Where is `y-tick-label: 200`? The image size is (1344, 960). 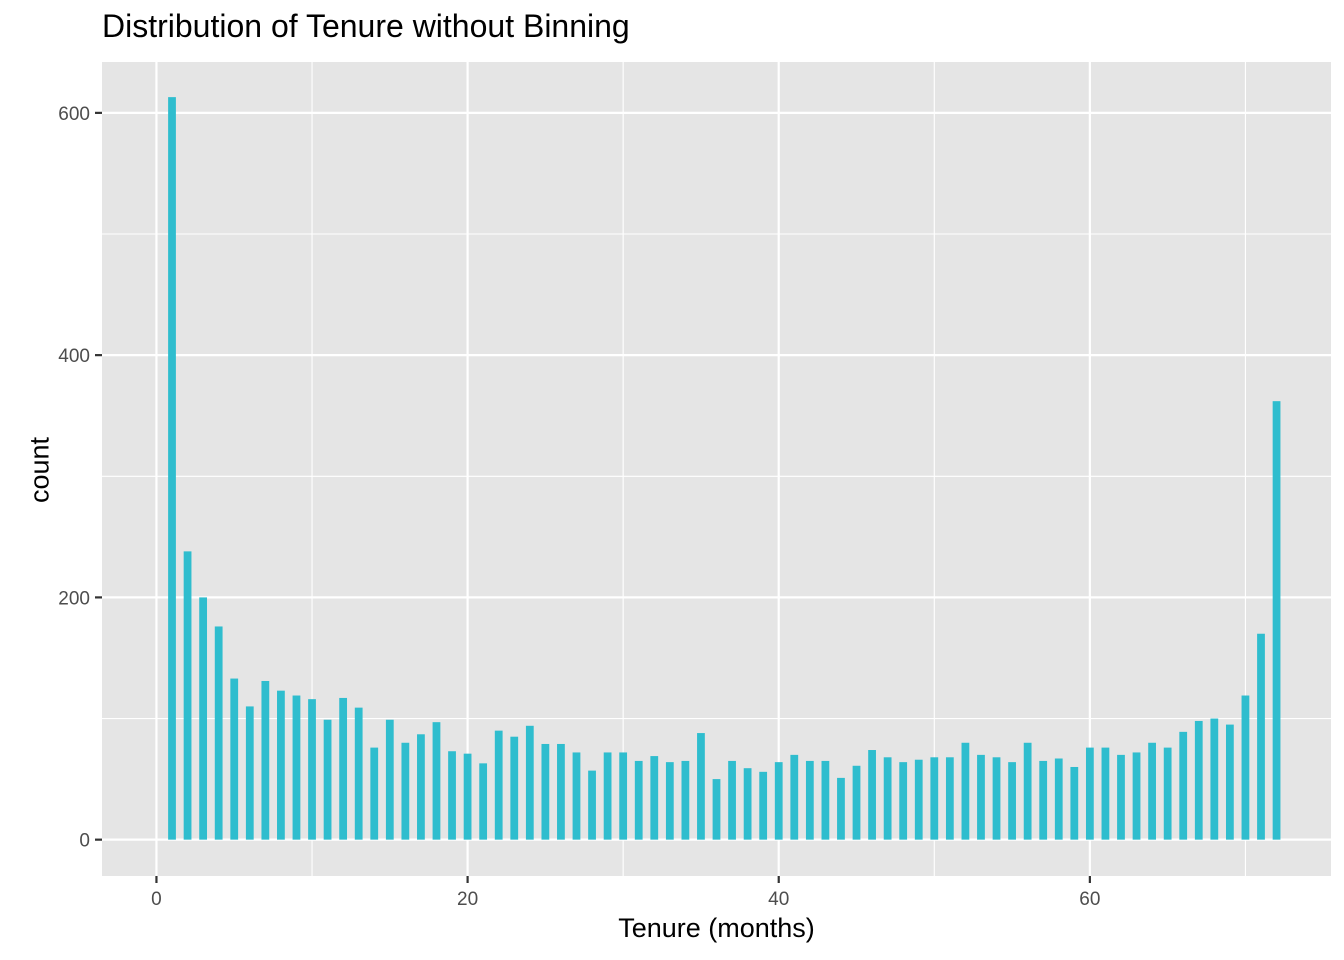 y-tick-label: 200 is located at coordinates (74, 598).